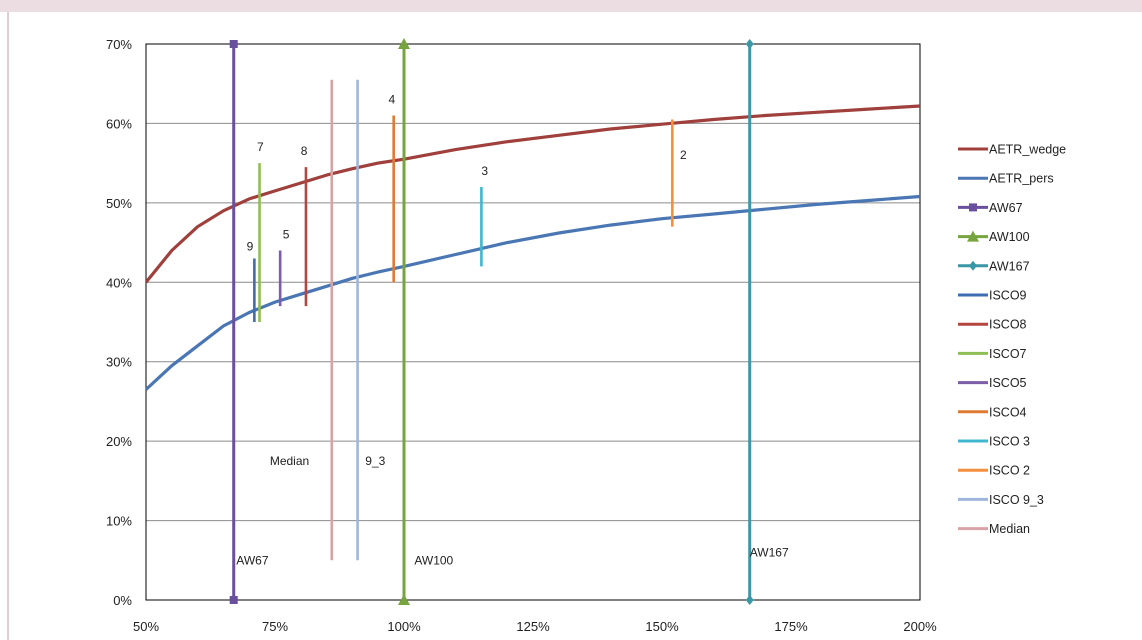 The width and height of the screenshot is (1142, 640). What do you see at coordinates (119, 362) in the screenshot?
I see `y-tick-label: 30%` at bounding box center [119, 362].